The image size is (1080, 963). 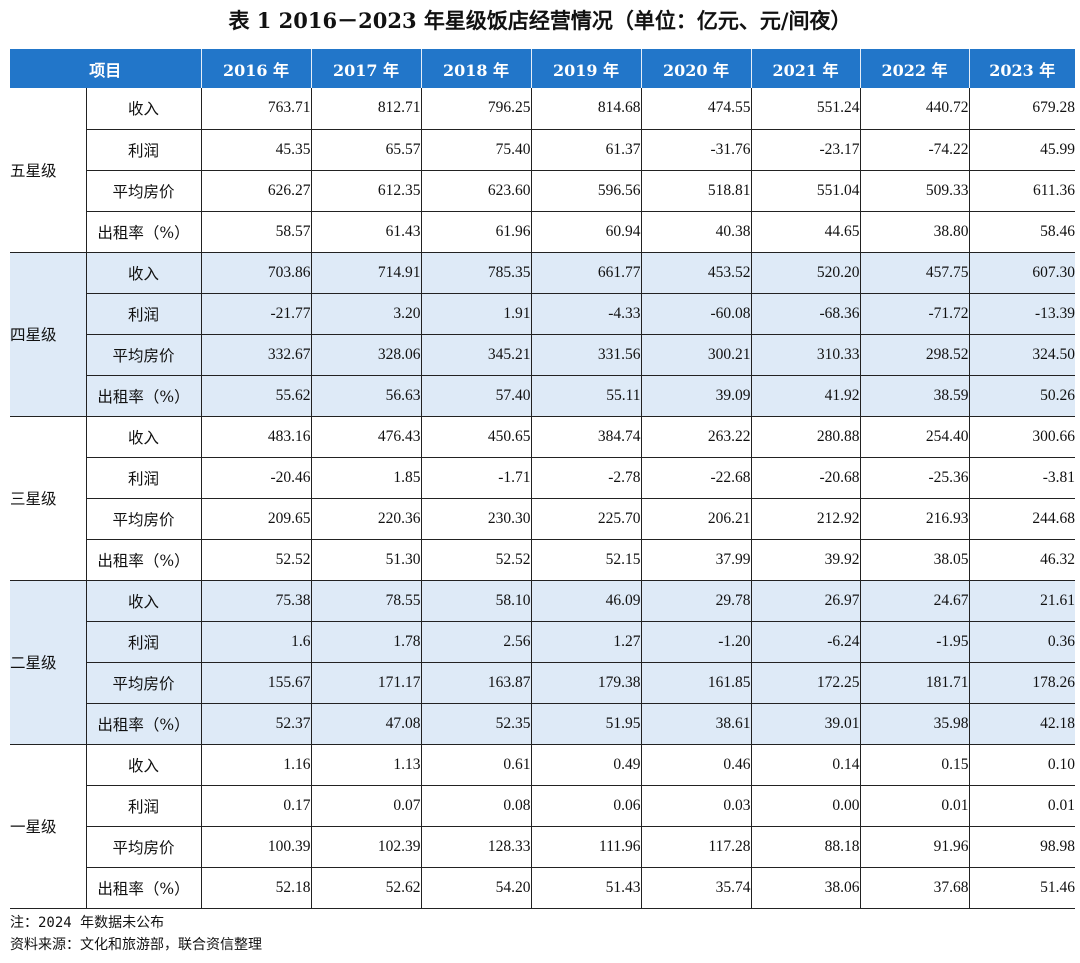 I want to click on header-year: 2020 年, so click(x=696, y=68).